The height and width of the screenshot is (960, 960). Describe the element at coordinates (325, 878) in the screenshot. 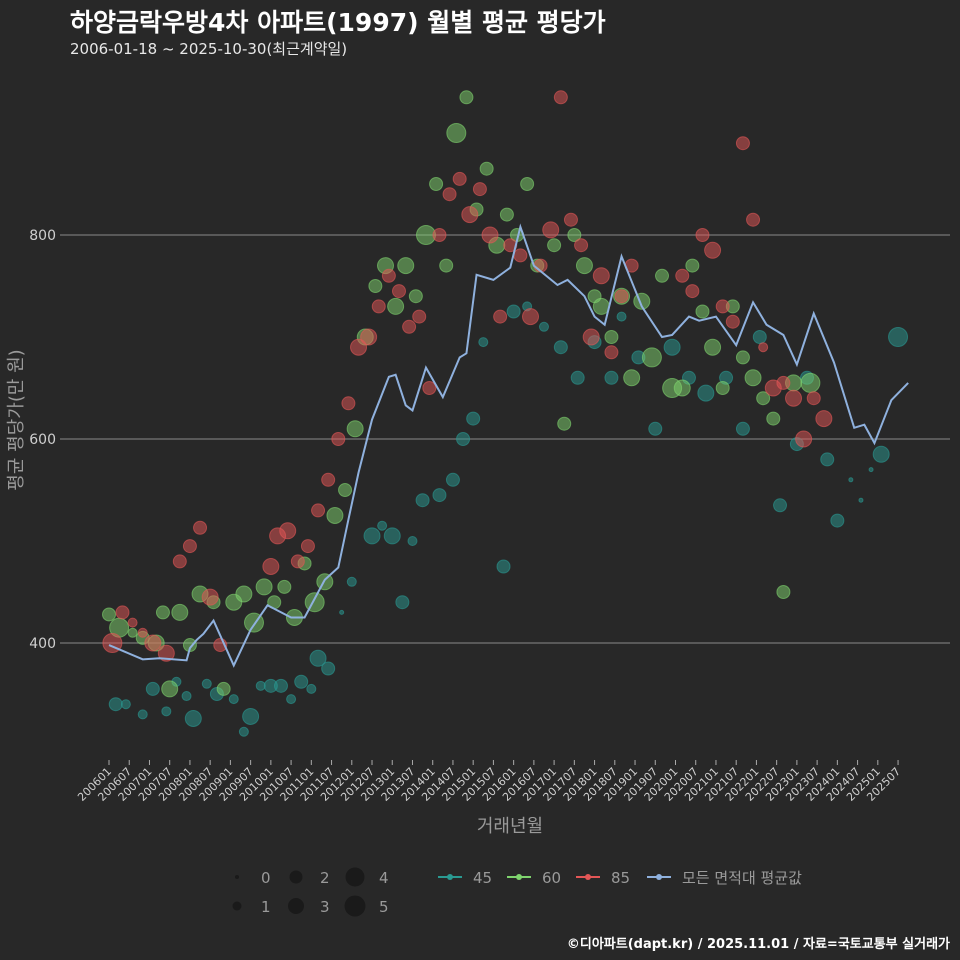

I see `size-legend-label: 2` at that location.